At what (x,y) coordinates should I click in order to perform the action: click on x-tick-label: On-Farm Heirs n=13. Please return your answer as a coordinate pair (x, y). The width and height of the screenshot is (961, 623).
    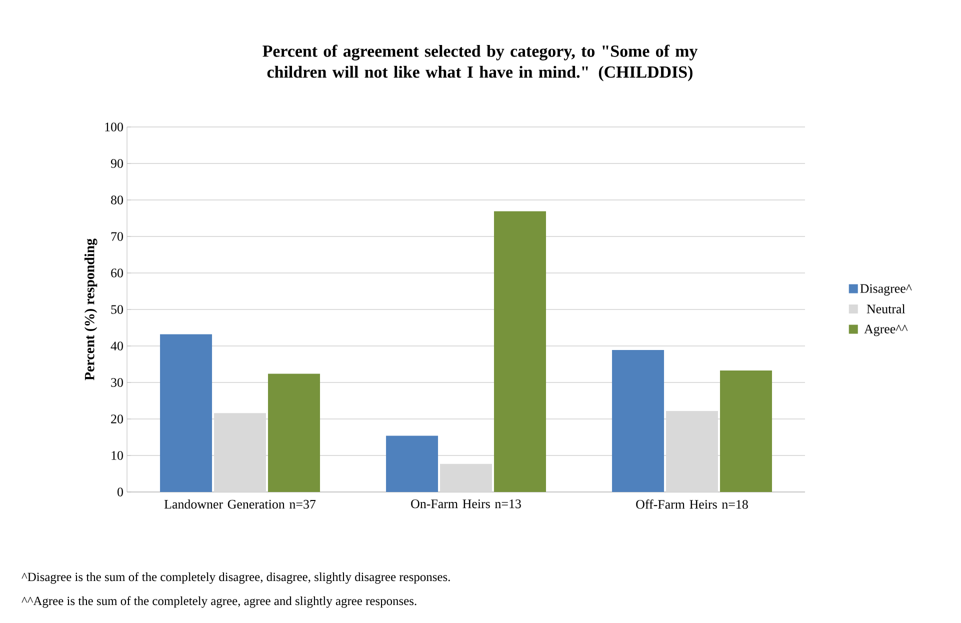
    Looking at the image, I should click on (466, 504).